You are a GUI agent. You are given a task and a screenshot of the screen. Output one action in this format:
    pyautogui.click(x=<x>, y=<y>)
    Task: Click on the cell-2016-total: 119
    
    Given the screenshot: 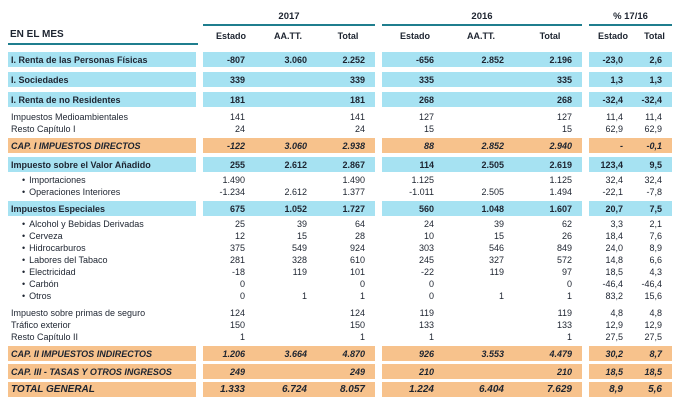 What is the action you would take?
    pyautogui.click(x=564, y=313)
    